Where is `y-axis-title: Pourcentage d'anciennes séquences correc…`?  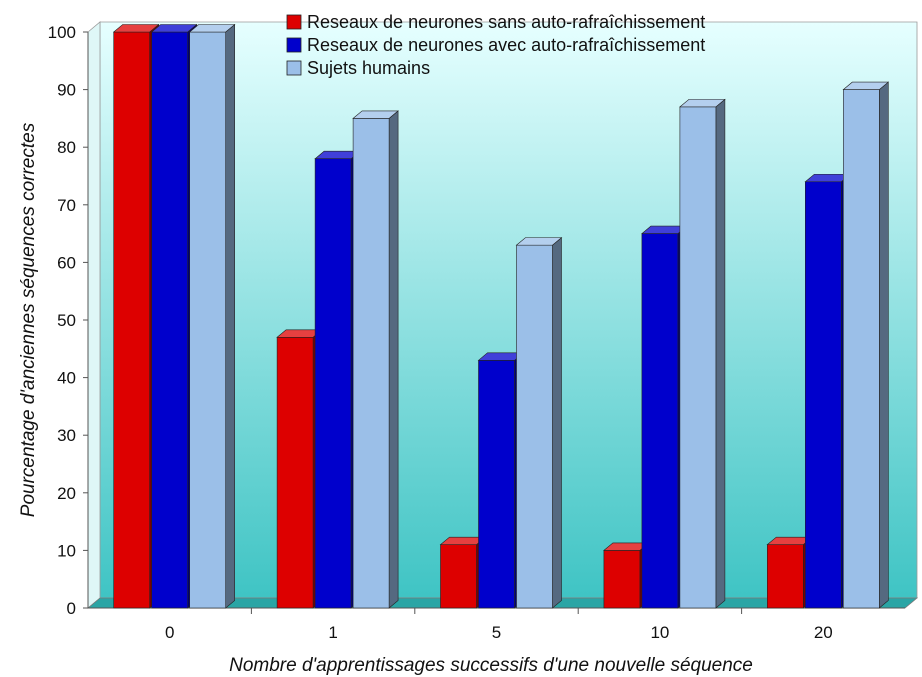
y-axis-title: Pourcentage d'anciennes séquences correc… is located at coordinates (28, 319).